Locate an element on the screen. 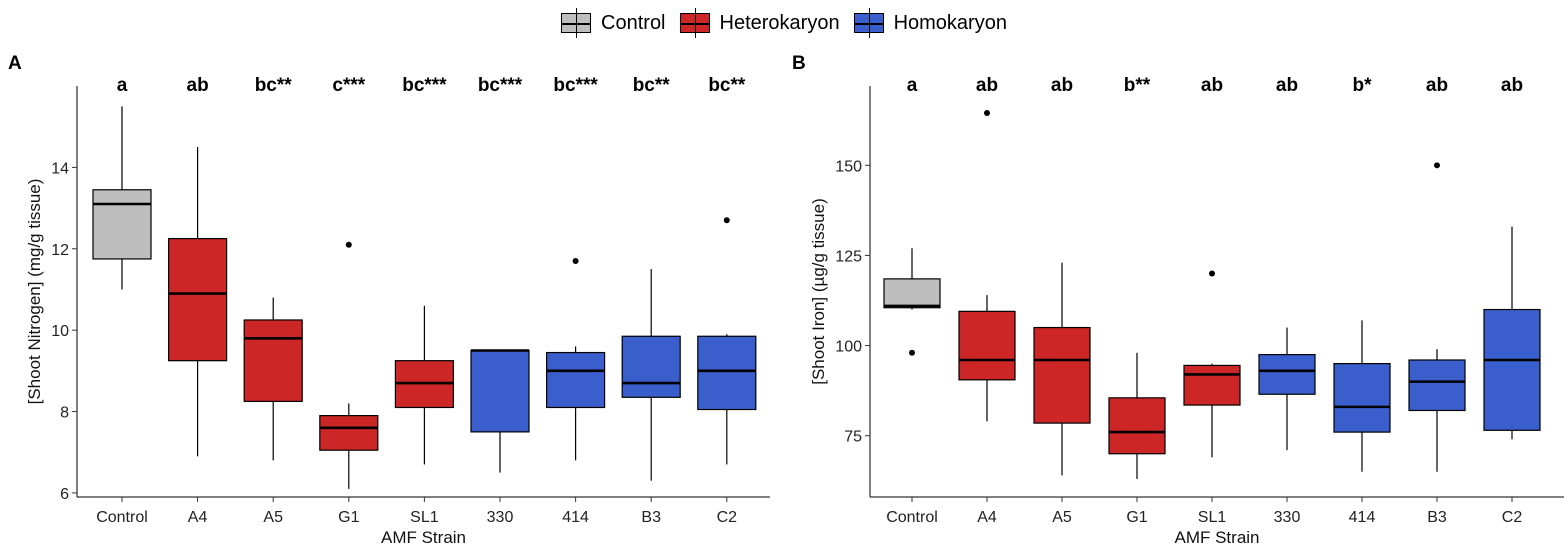 This screenshot has height=554, width=1568. y-tick-label: 14 is located at coordinates (60, 168).